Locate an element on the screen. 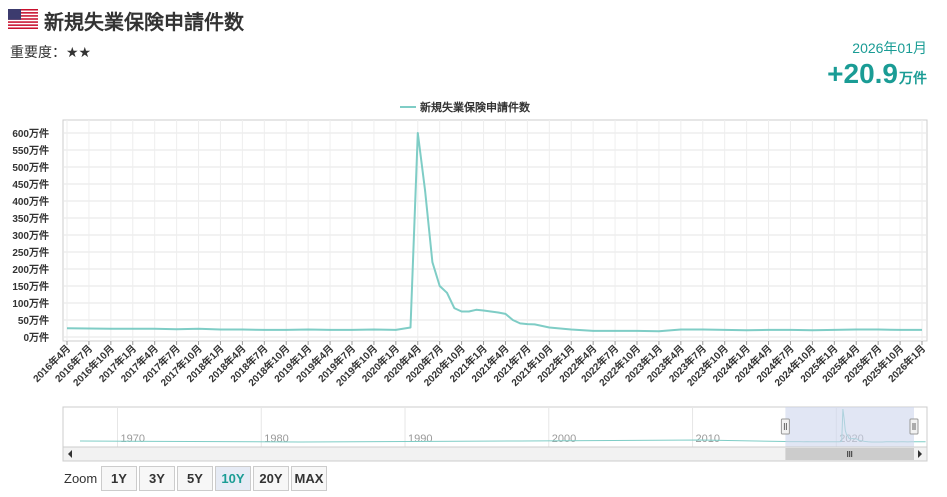 The image size is (947, 497). y-tick-label: 0万件 is located at coordinates (36, 337).